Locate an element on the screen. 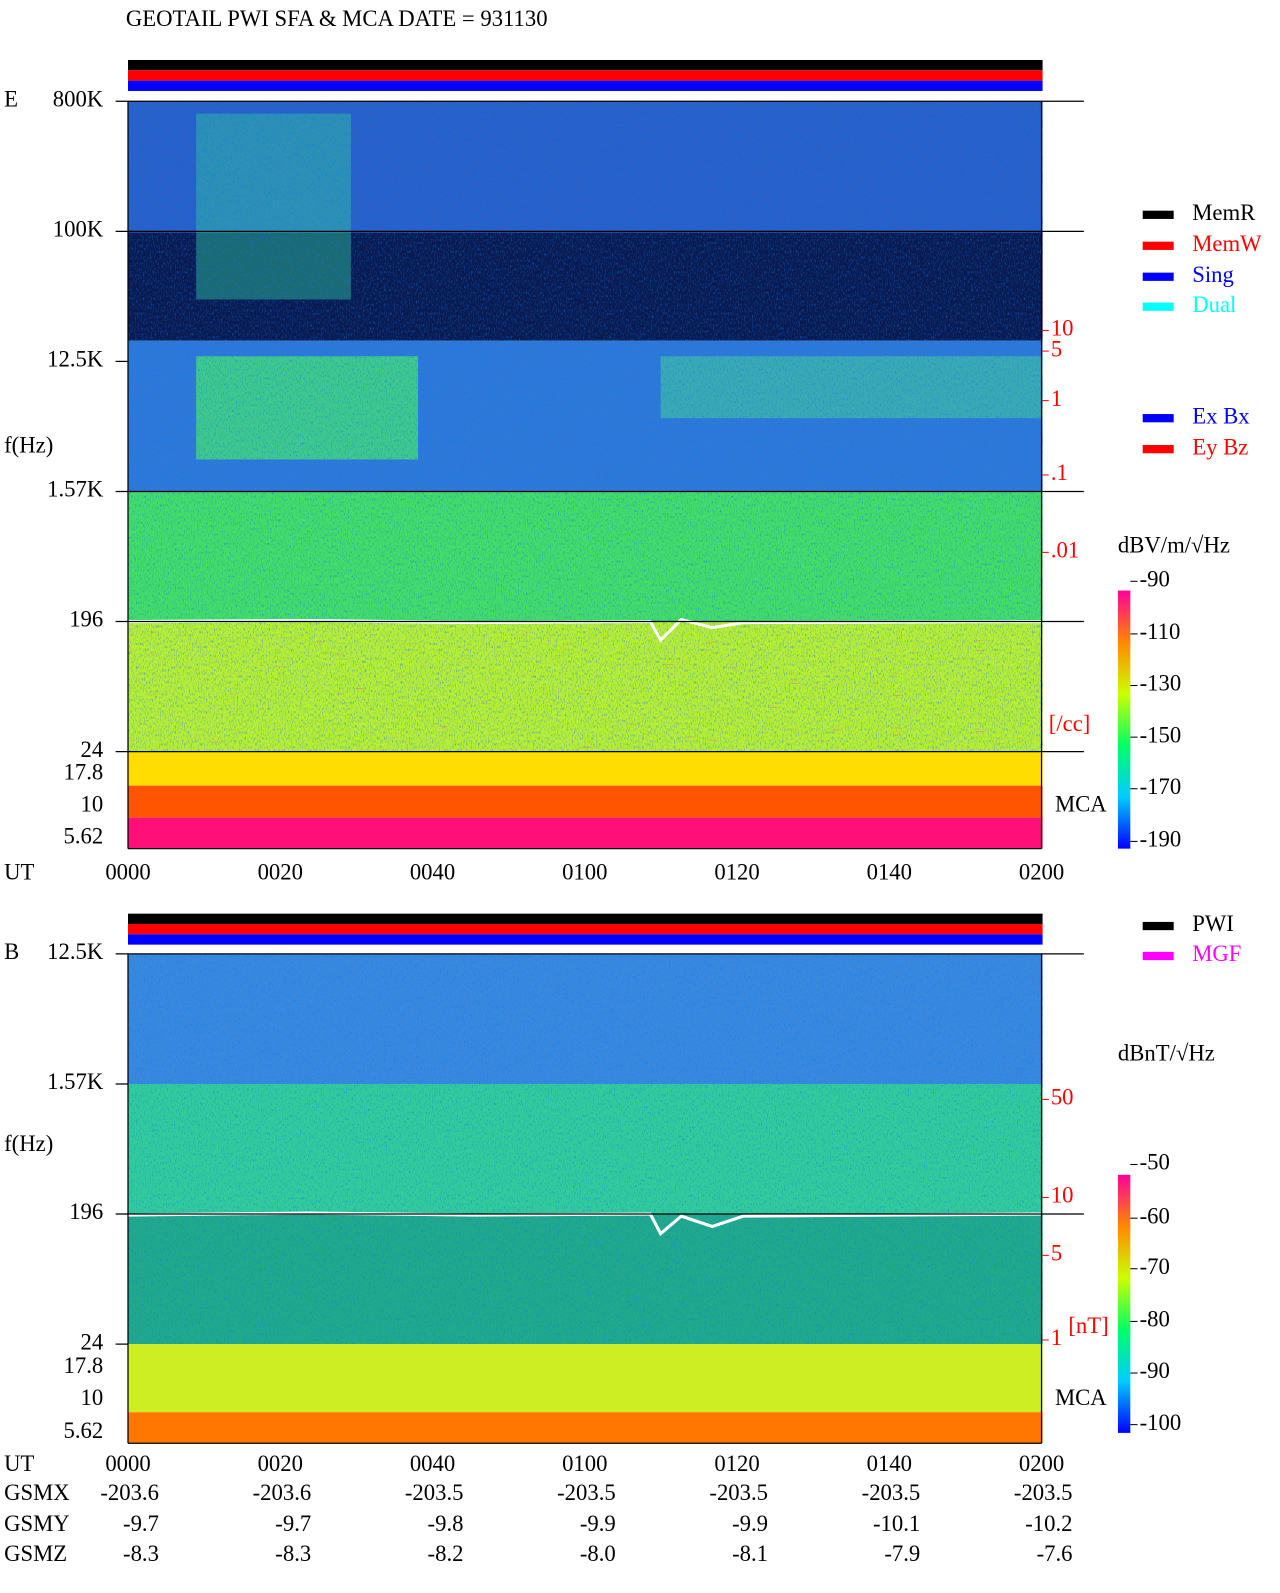  orbit-value: -10.2 is located at coordinates (1048, 1523).